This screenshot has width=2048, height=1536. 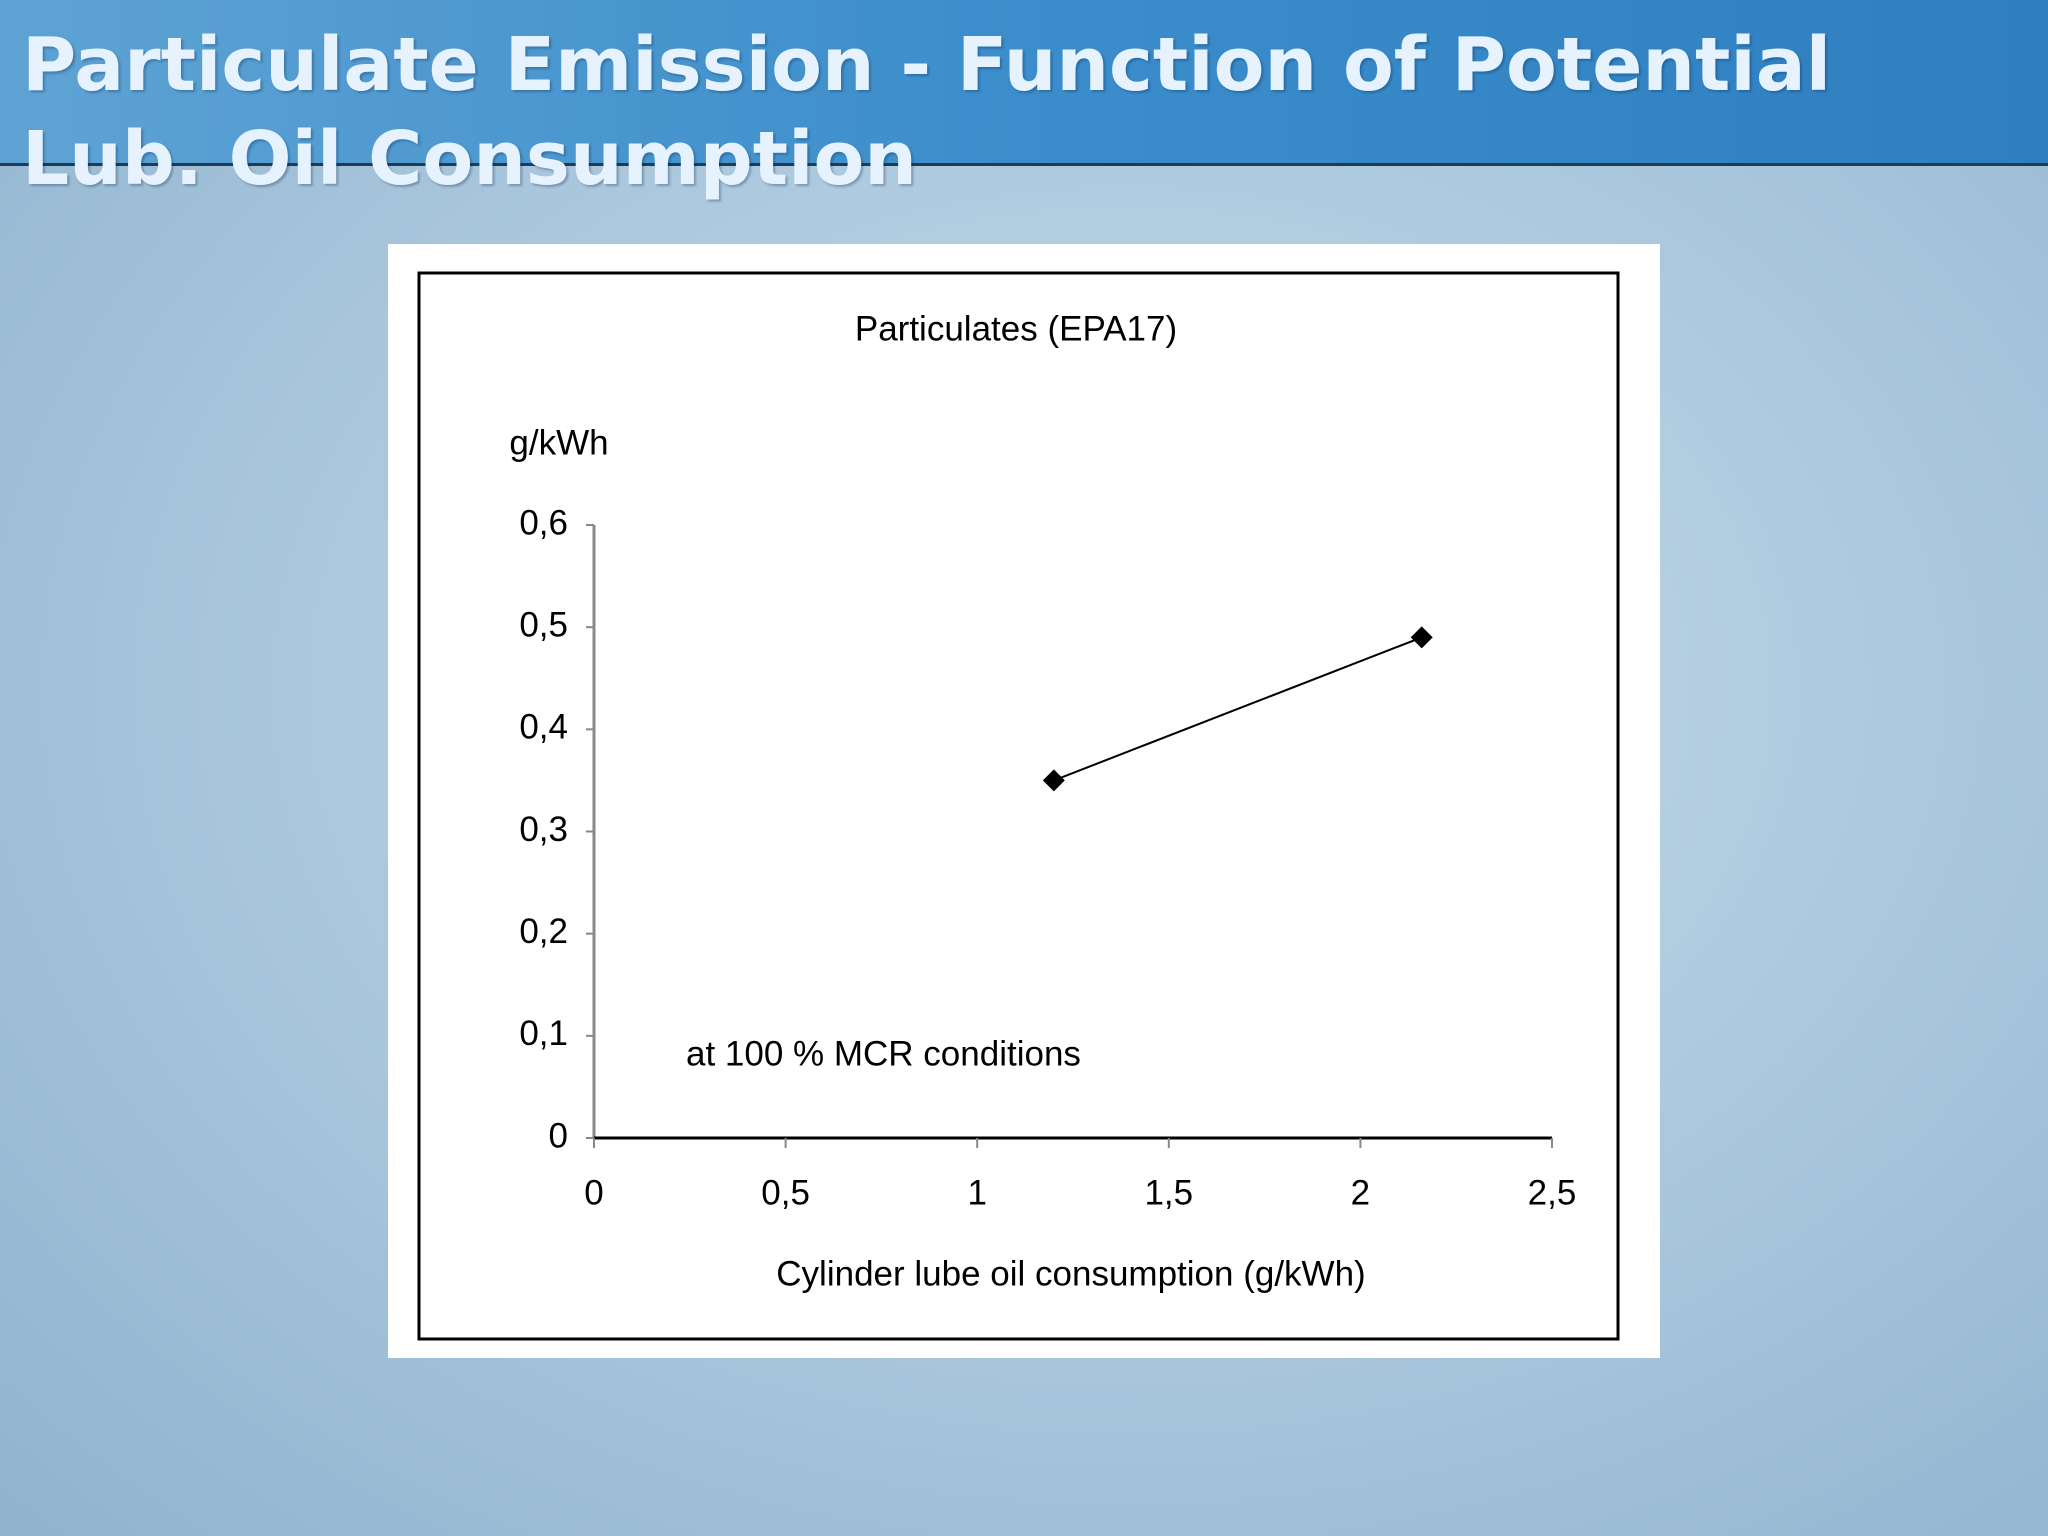 What do you see at coordinates (1238, 709) in the screenshot?
I see `series-line` at bounding box center [1238, 709].